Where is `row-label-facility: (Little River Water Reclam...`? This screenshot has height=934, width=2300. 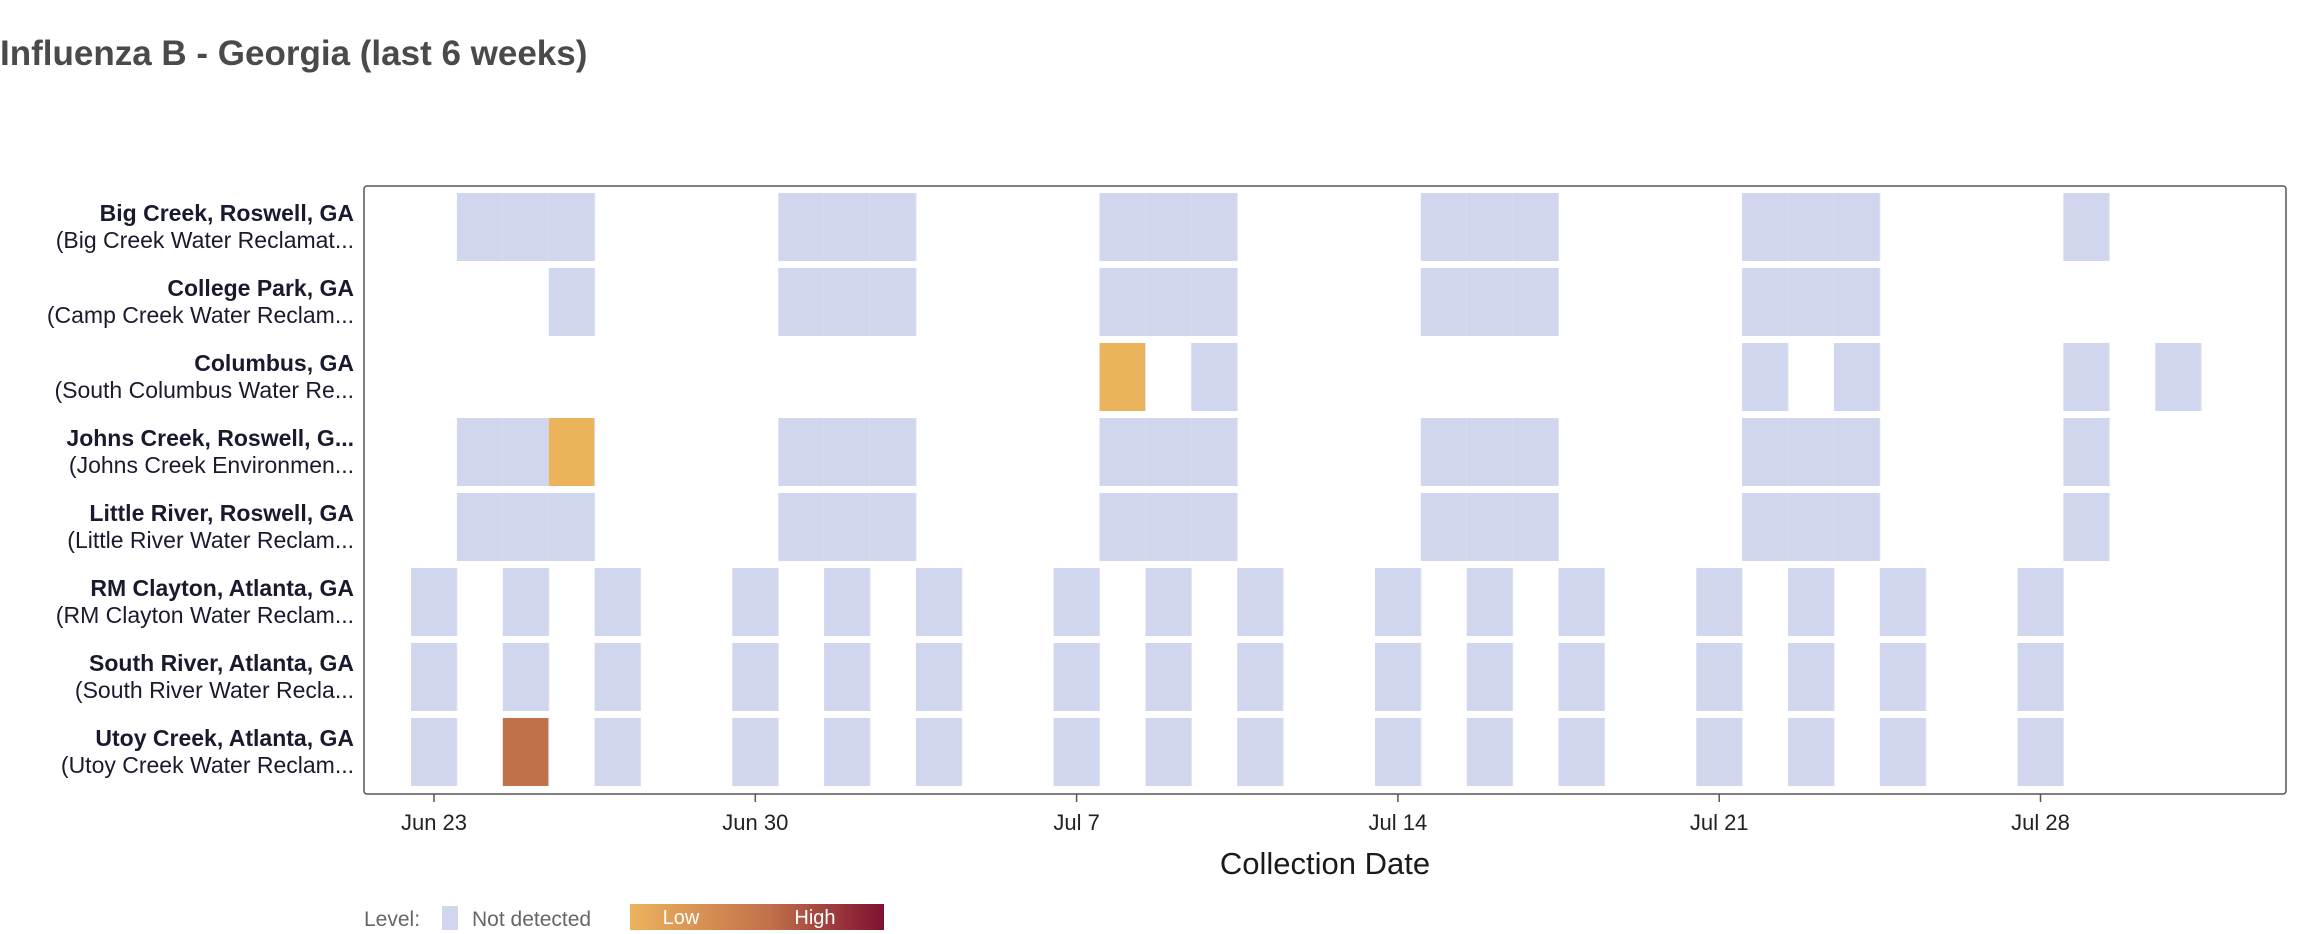 row-label-facility: (Little River Water Reclam... is located at coordinates (210, 540).